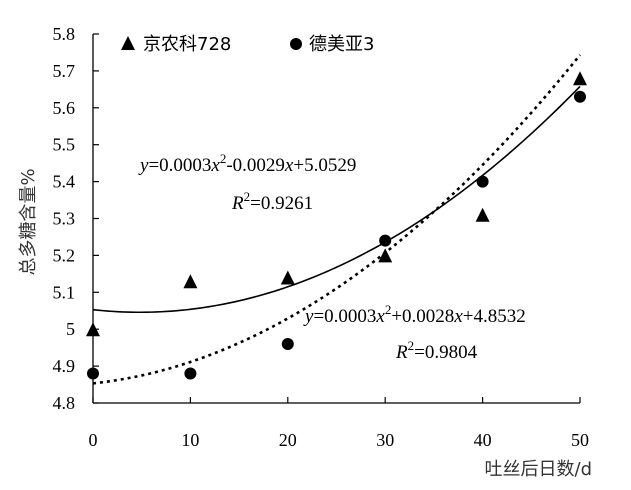  I want to click on y-tick-label: 5.8, so click(64, 34).